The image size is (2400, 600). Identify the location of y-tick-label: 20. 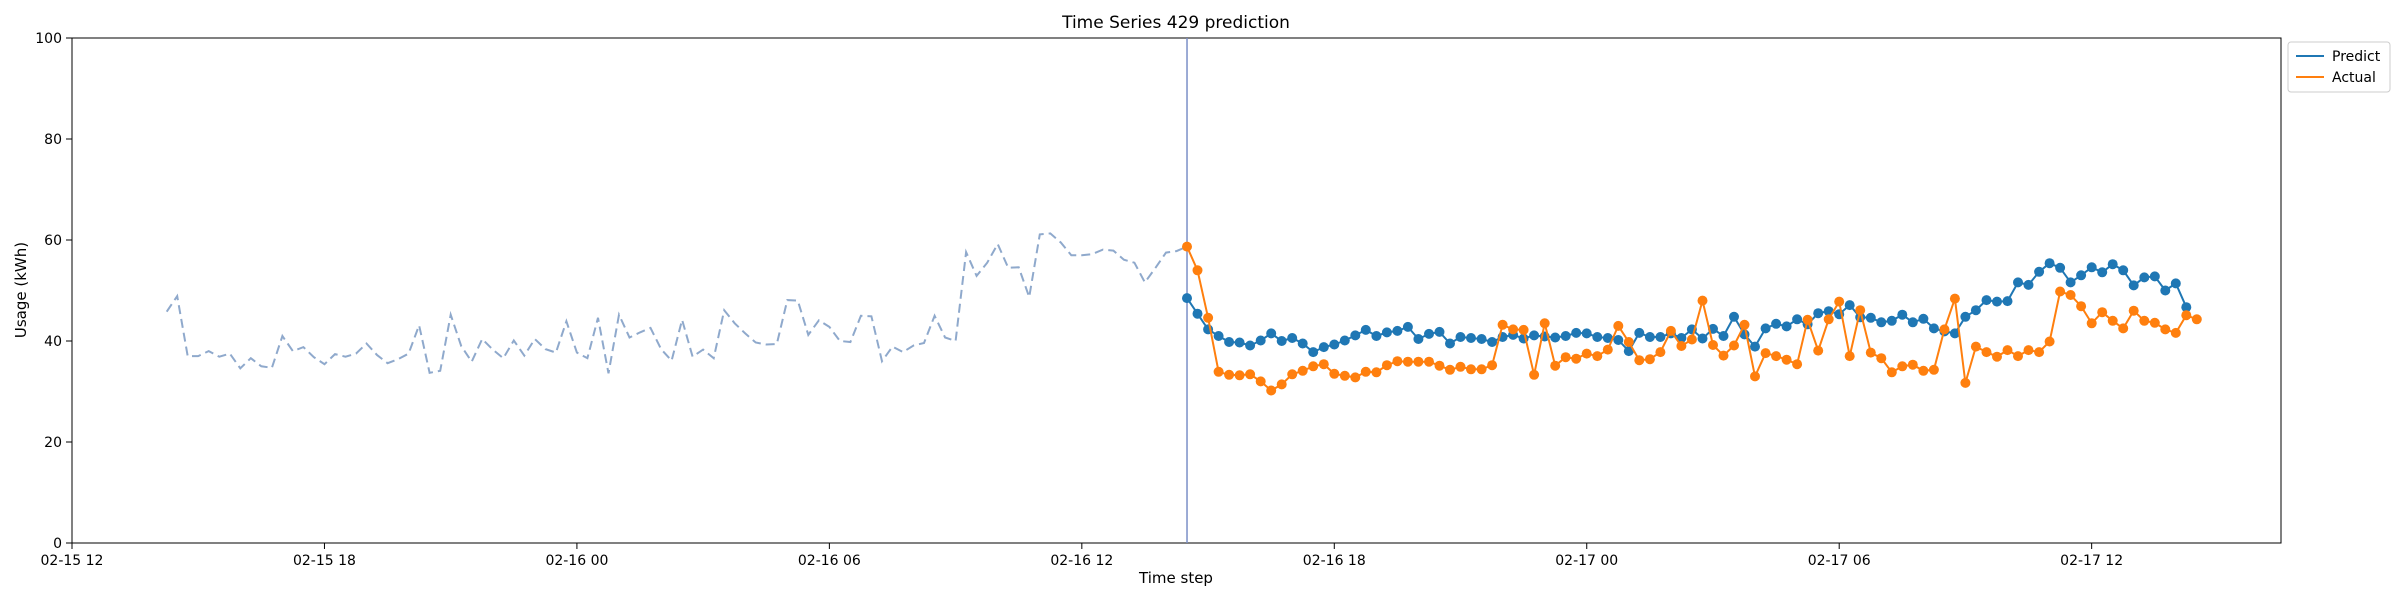
(53, 443).